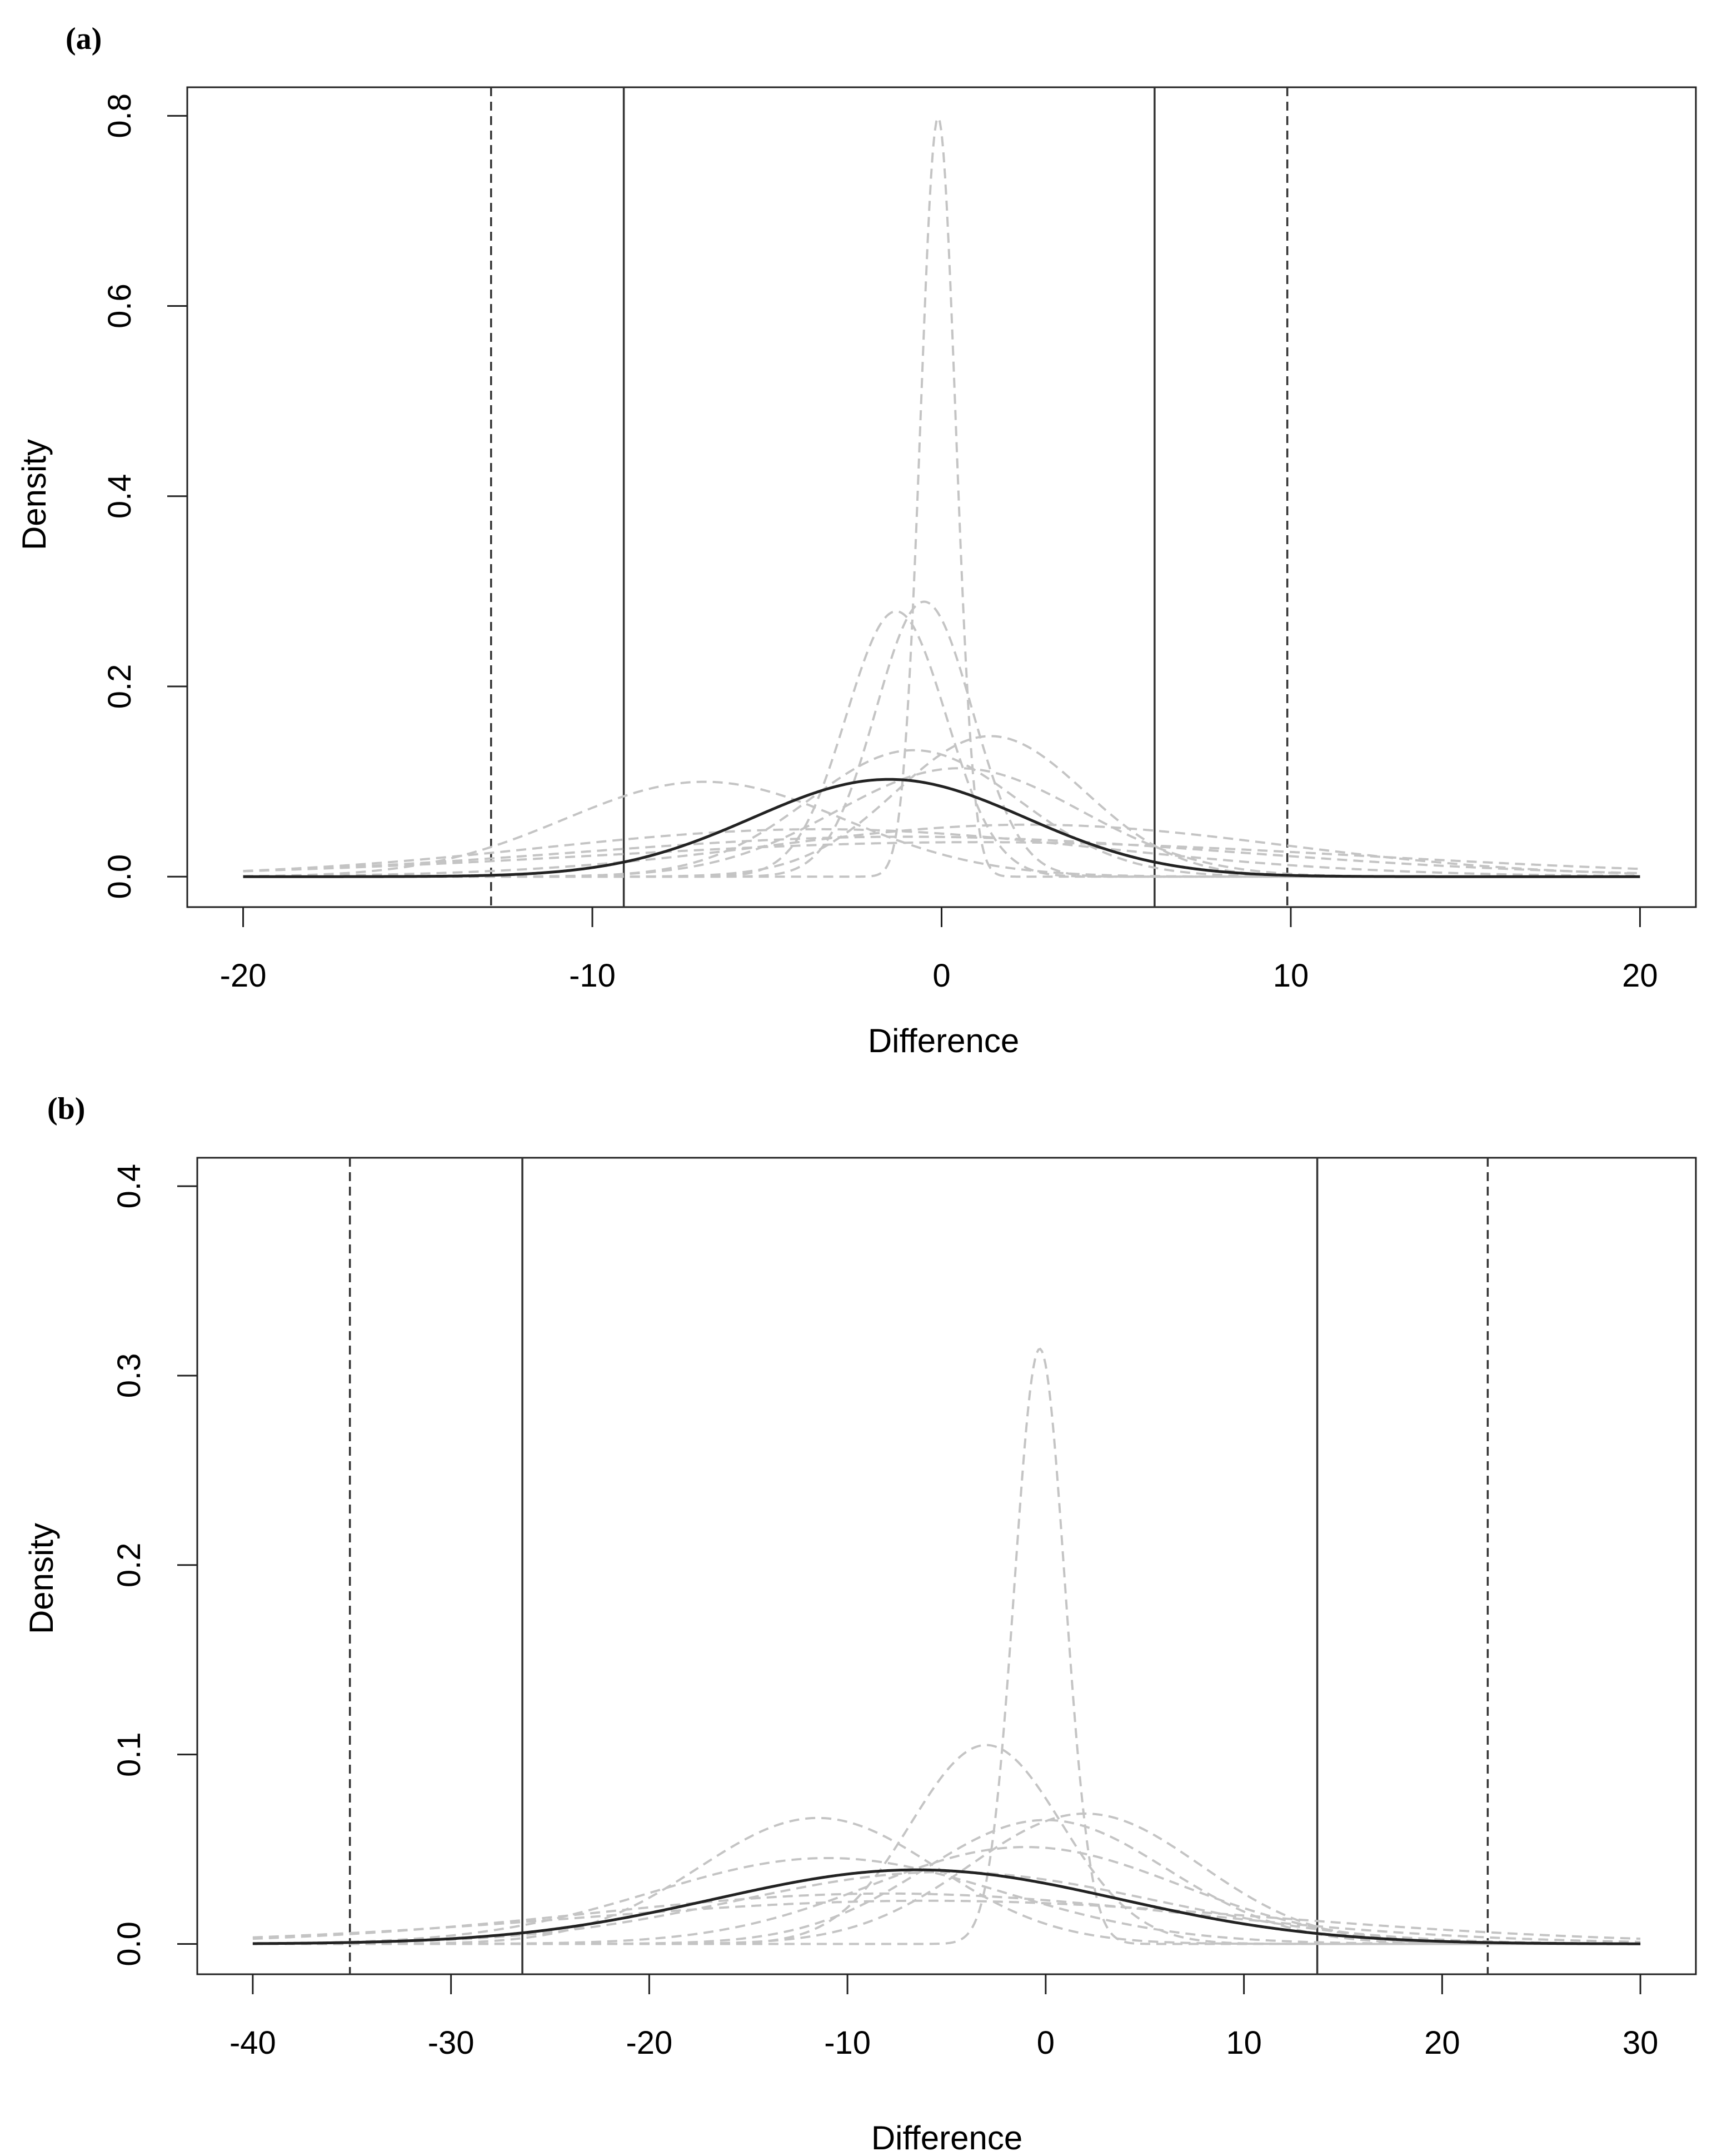 The height and width of the screenshot is (2156, 1722). What do you see at coordinates (84, 39) in the screenshot?
I see `panel-a-label: (a)` at bounding box center [84, 39].